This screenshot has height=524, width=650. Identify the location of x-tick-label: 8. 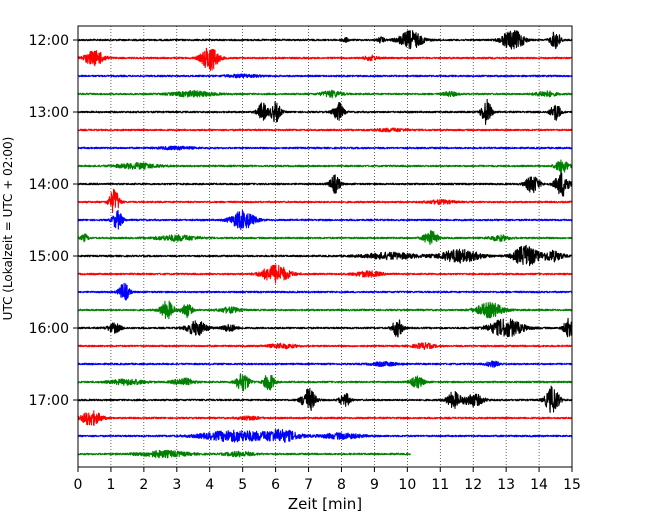
(341, 485).